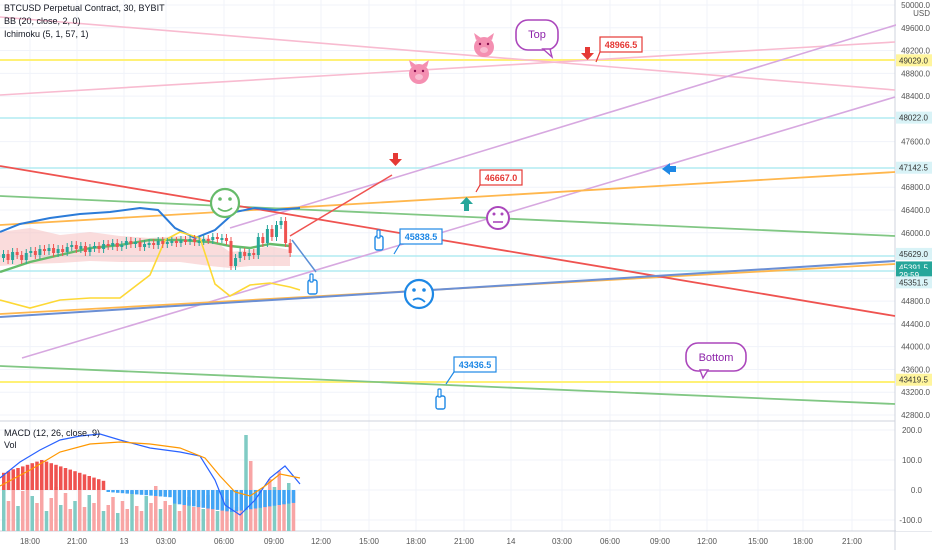 Image resolution: width=932 pixels, height=550 pixels. What do you see at coordinates (448, 289) in the screenshot?
I see `trendline-blue` at bounding box center [448, 289].